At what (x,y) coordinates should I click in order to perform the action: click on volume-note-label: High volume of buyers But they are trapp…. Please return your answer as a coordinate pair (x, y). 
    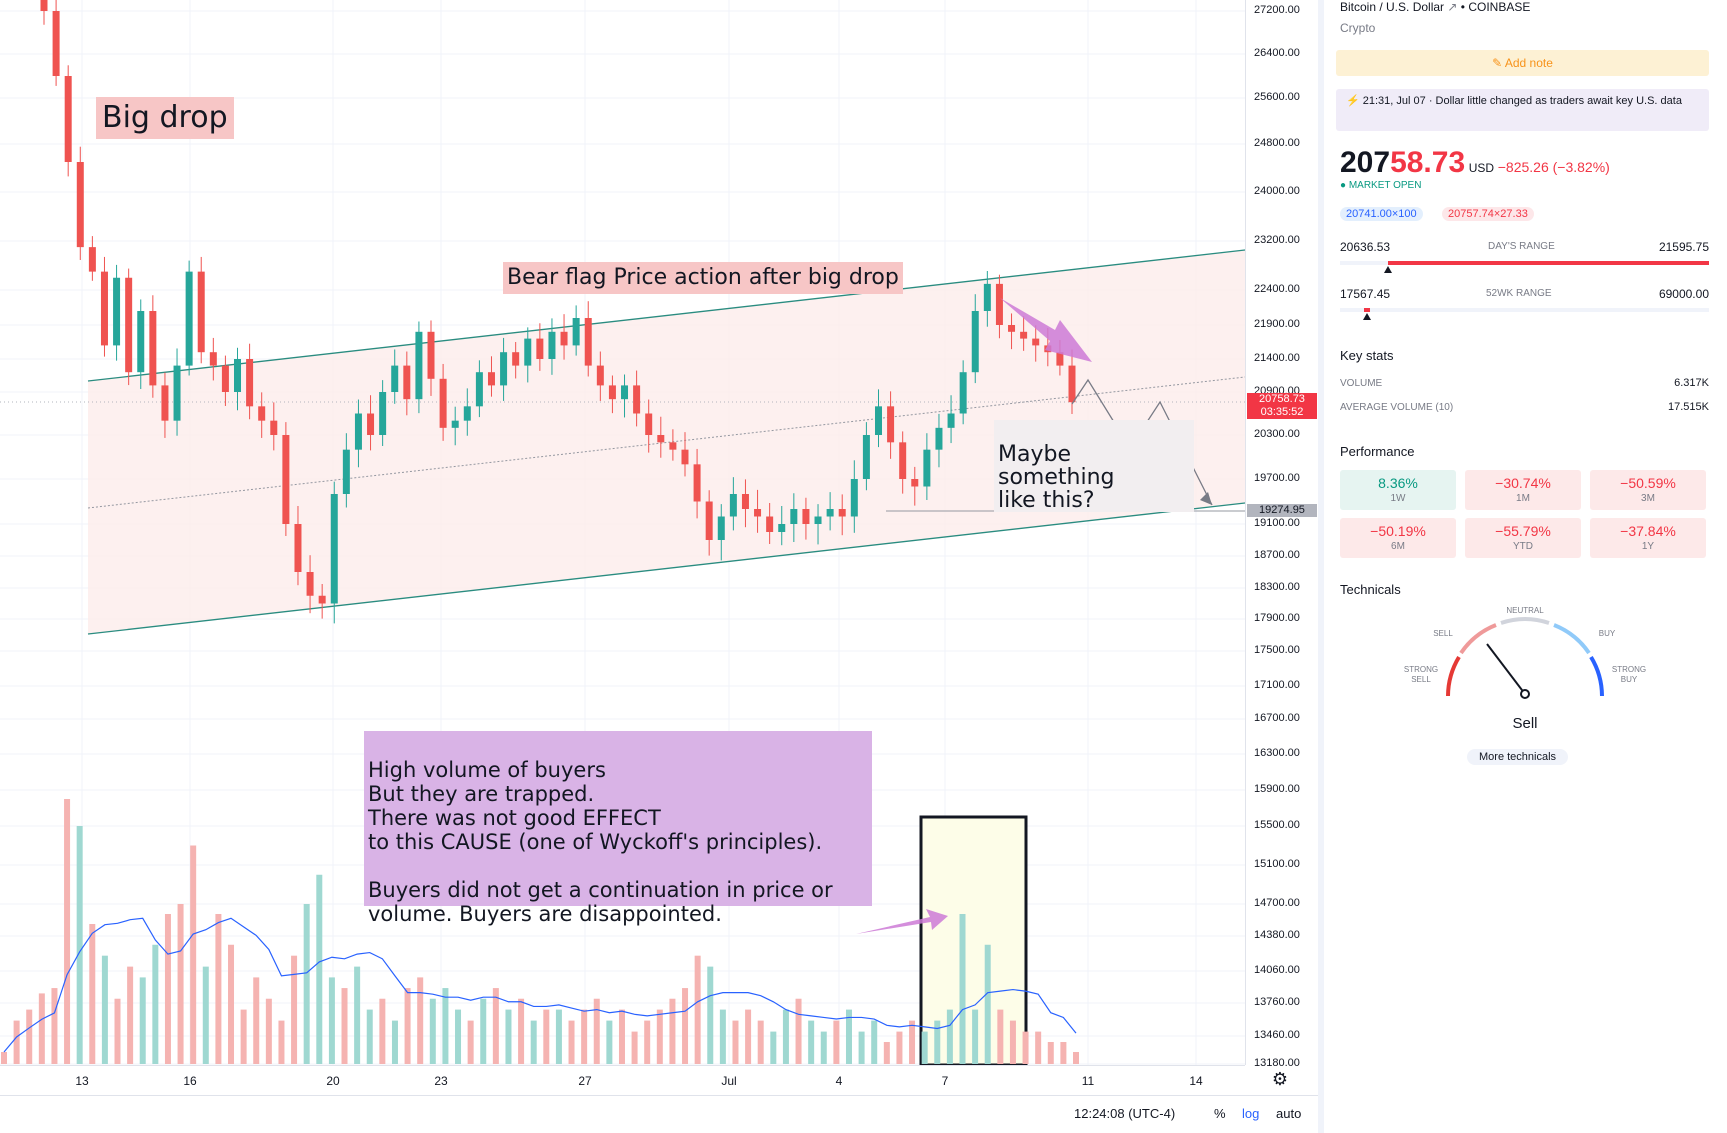
    Looking at the image, I should click on (618, 828).